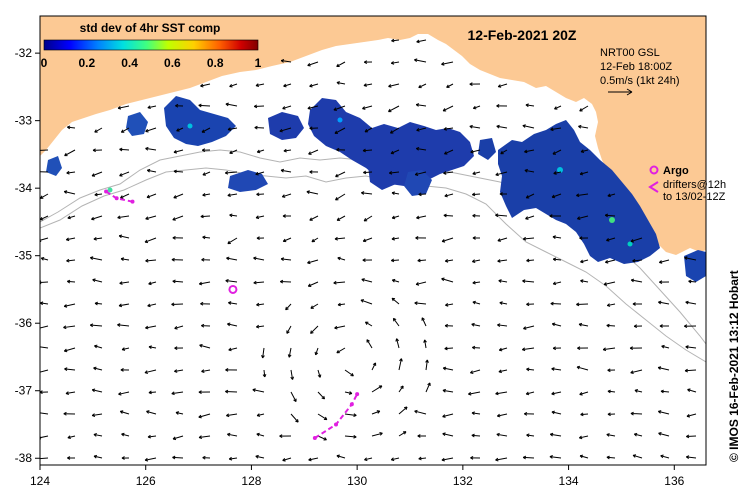  What do you see at coordinates (579, 192) in the screenshot?
I see `sst-patch-east` at bounding box center [579, 192].